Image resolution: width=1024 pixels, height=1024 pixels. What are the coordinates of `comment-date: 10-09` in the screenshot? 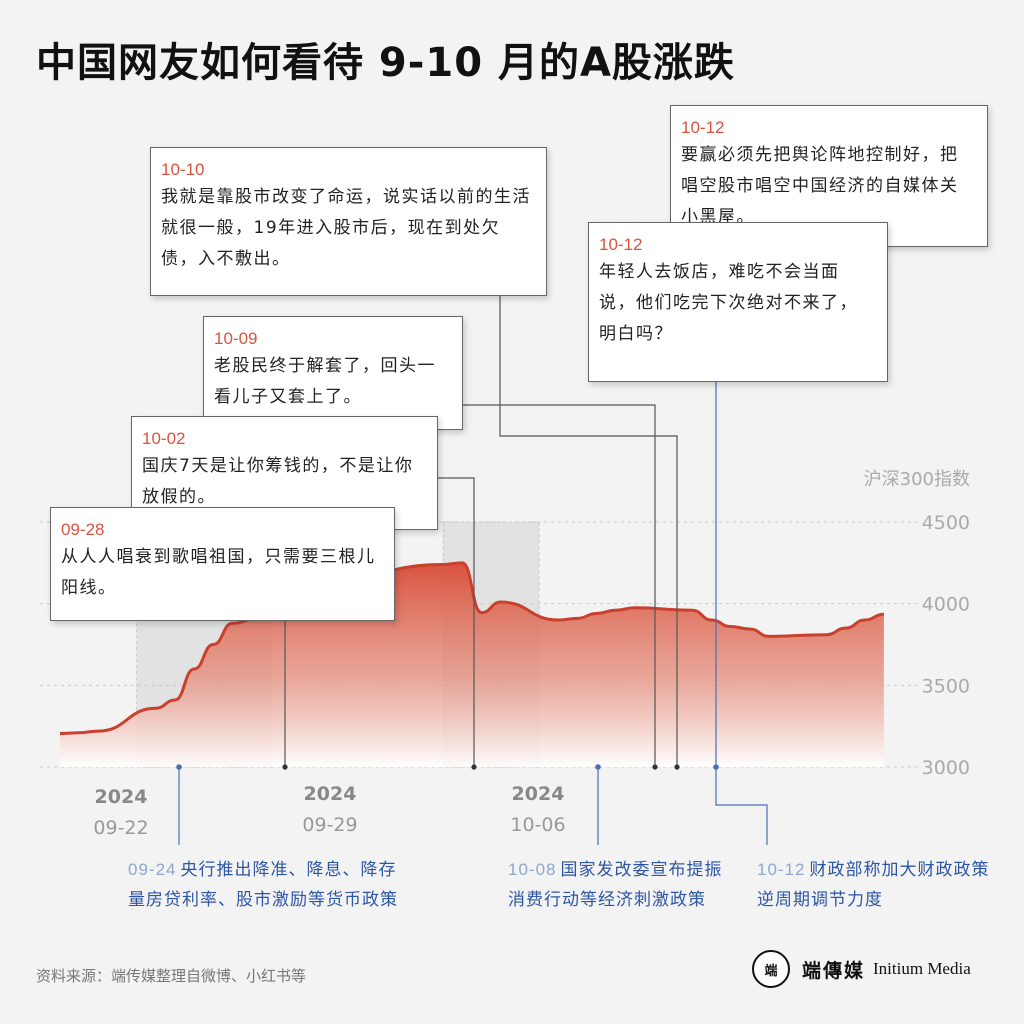 It's located at (236, 338).